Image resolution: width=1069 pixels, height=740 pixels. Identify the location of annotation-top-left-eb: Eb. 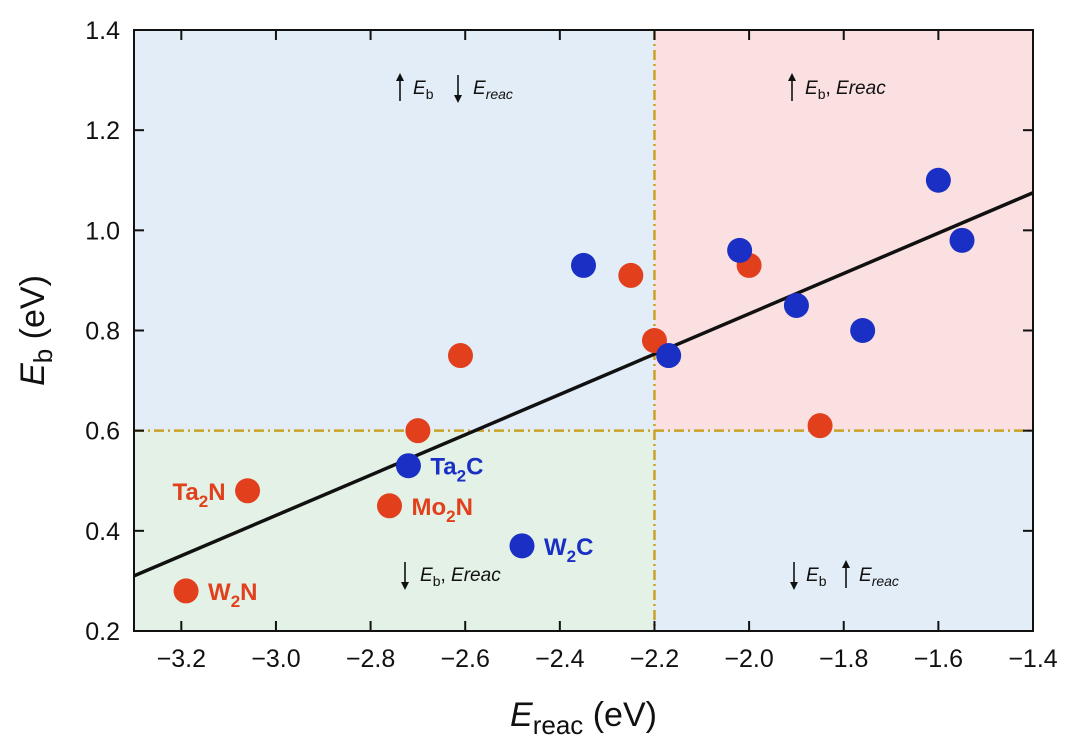
(423, 90).